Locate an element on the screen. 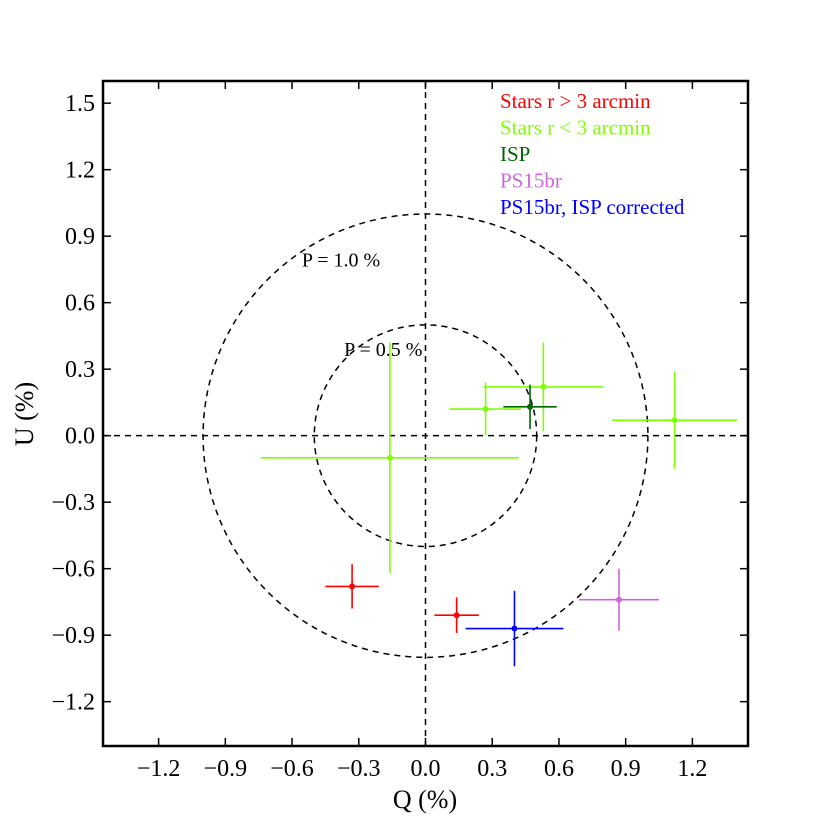 This screenshot has width=830, height=832. y-tick-label: 1.2 is located at coordinates (80, 171).